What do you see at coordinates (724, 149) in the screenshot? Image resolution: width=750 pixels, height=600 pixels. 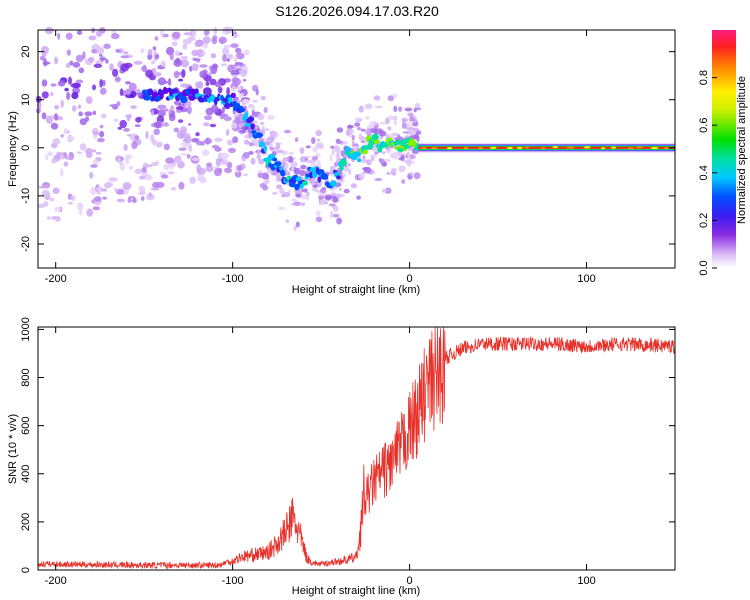 I see `colorbar-gradient` at bounding box center [724, 149].